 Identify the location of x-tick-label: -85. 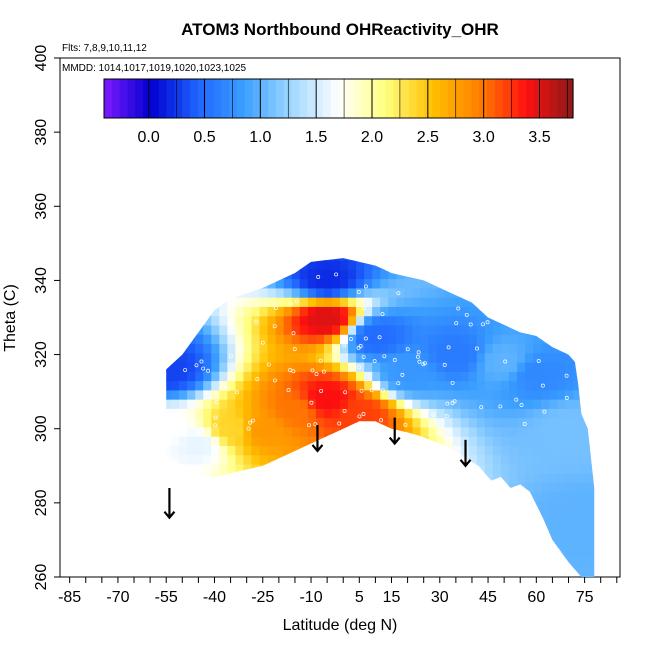
(69, 597).